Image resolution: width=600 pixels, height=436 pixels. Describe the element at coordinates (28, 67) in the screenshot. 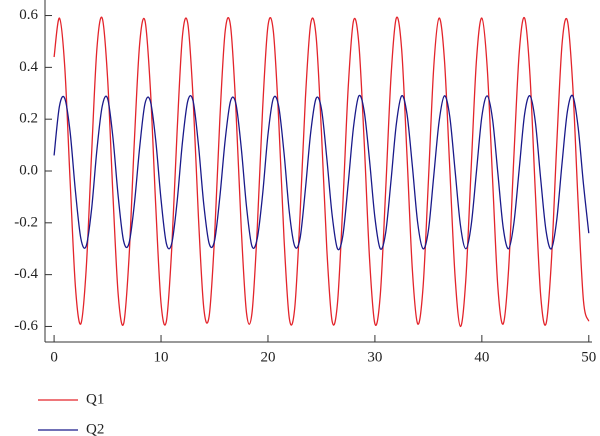

I see `y-tick-label: 0.4` at that location.